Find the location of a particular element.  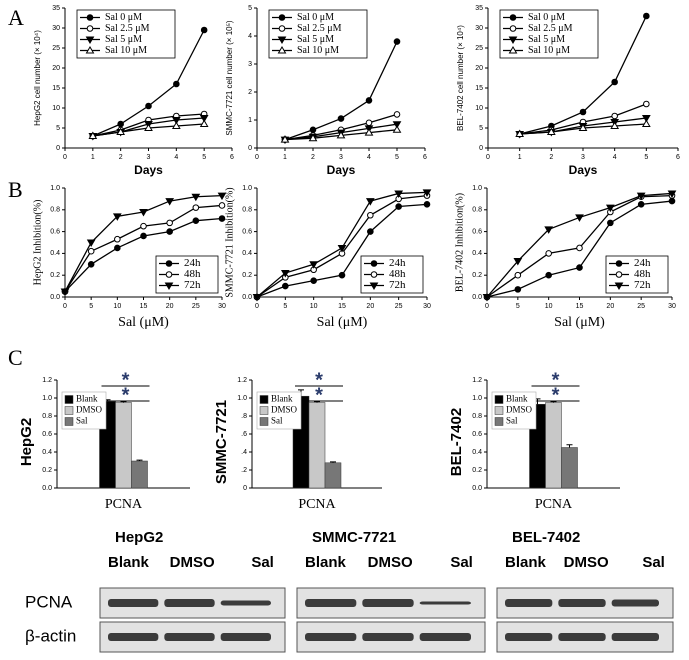

y-tick-label: .6 is located at coordinates (244, 434).